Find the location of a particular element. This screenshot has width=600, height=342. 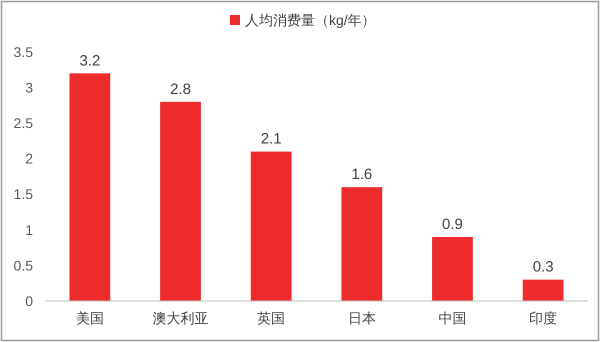

x-tick-label: 日本 is located at coordinates (362, 318).